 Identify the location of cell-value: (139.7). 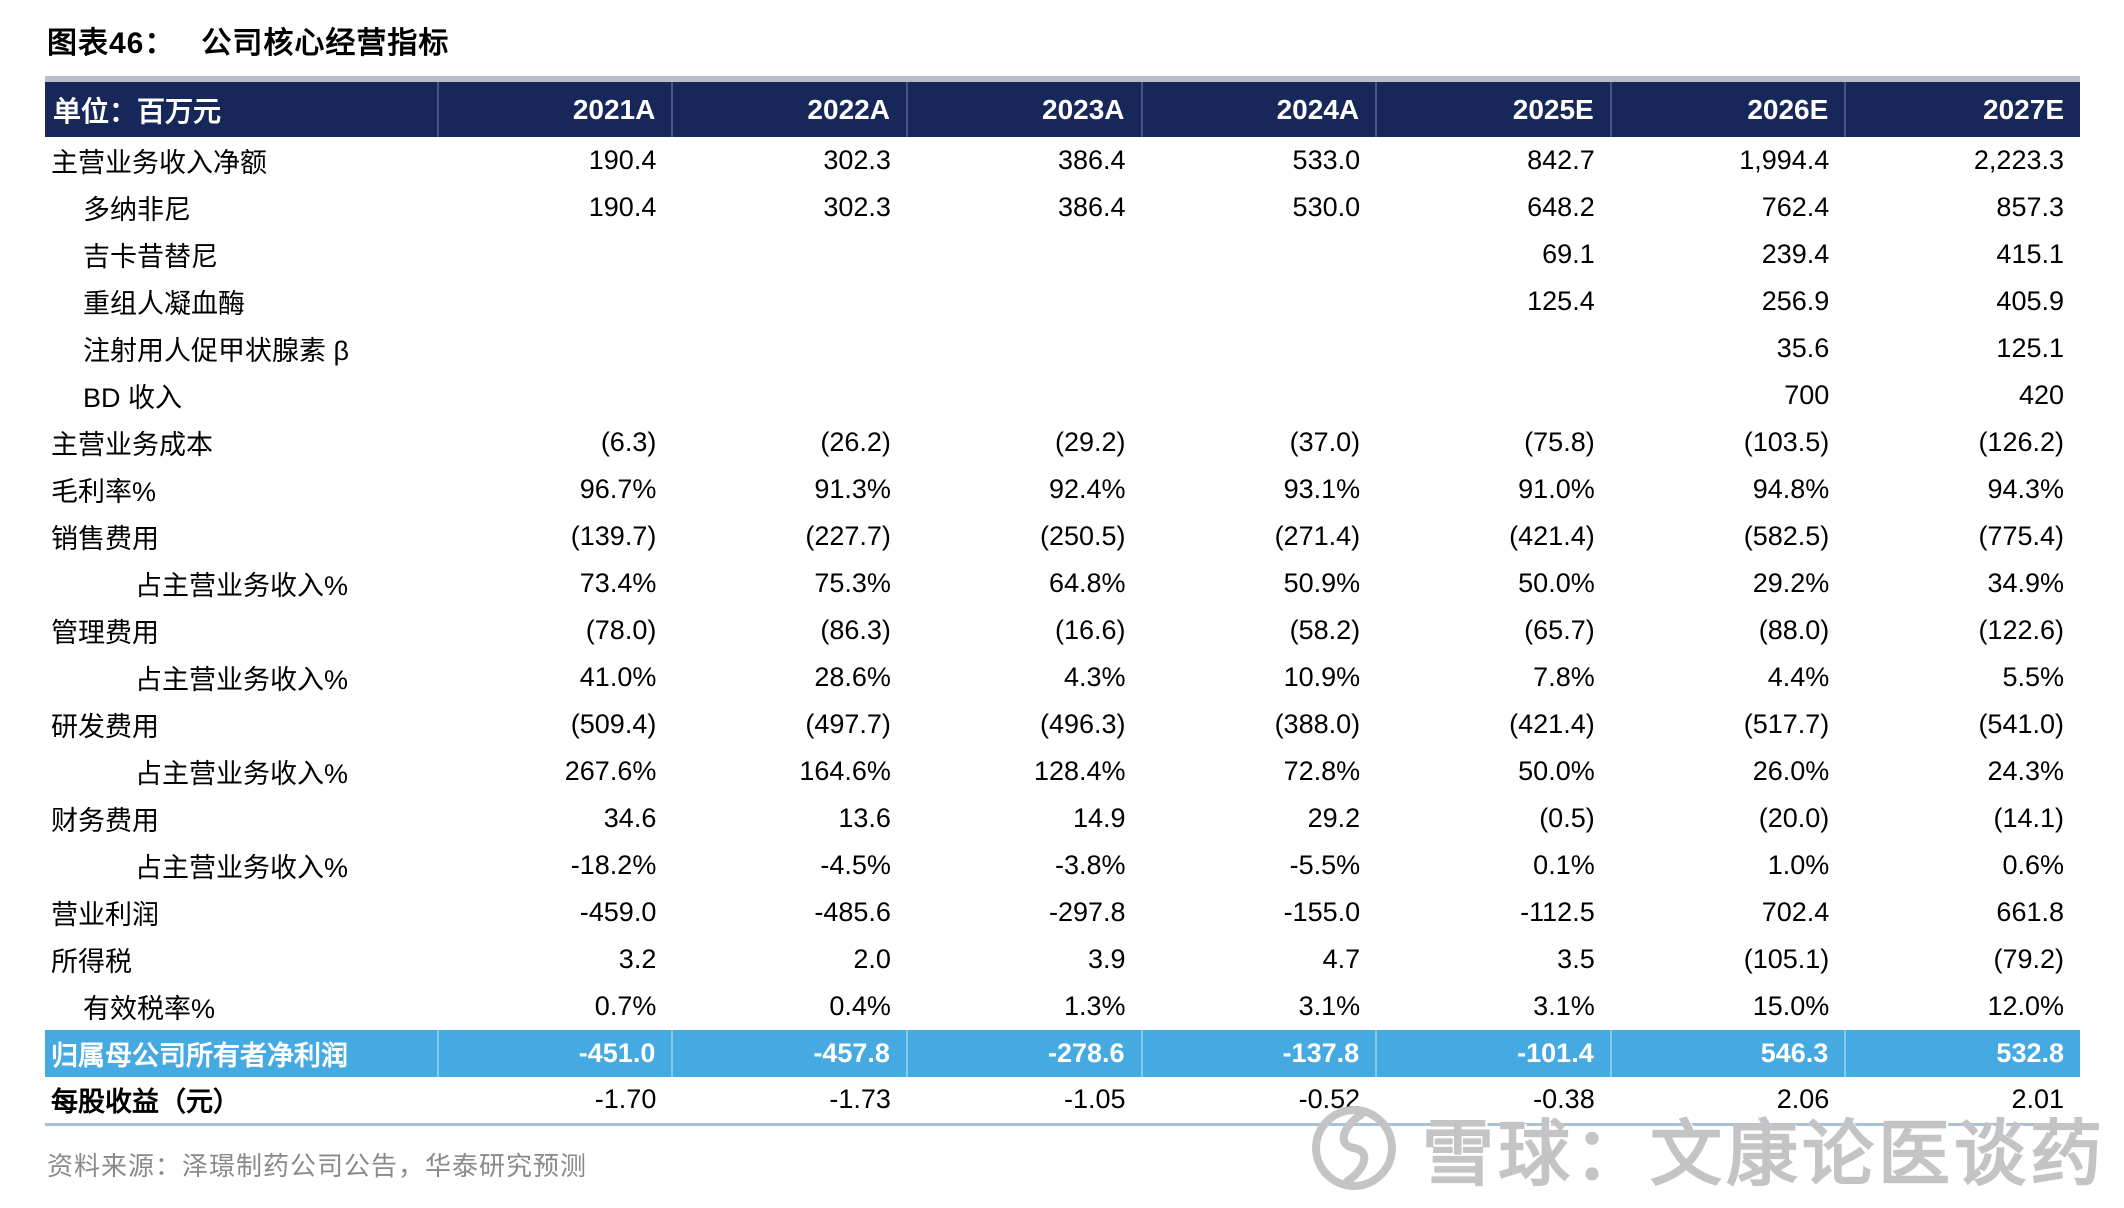
(613, 536).